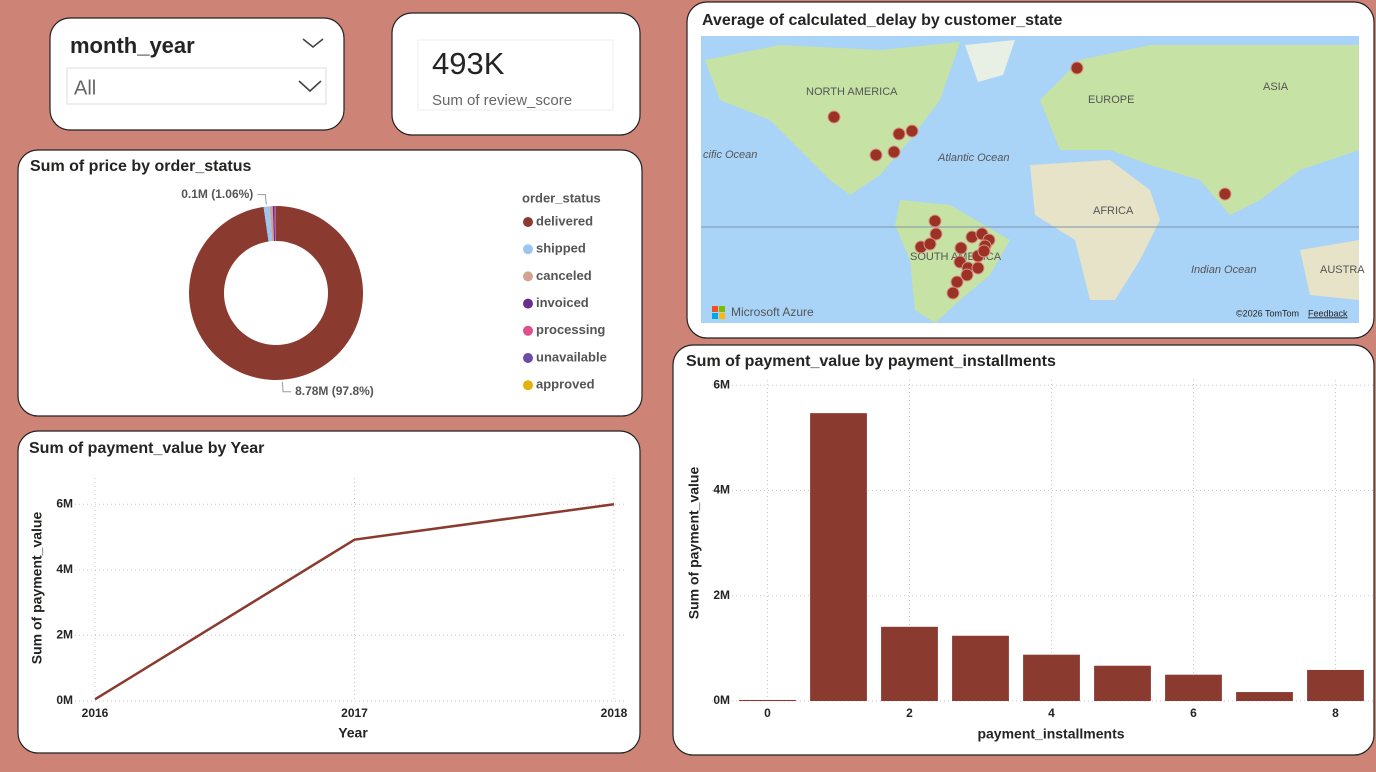 The width and height of the screenshot is (1376, 772). Describe the element at coordinates (909, 713) in the screenshot. I see `x-tick-label: 2` at that location.